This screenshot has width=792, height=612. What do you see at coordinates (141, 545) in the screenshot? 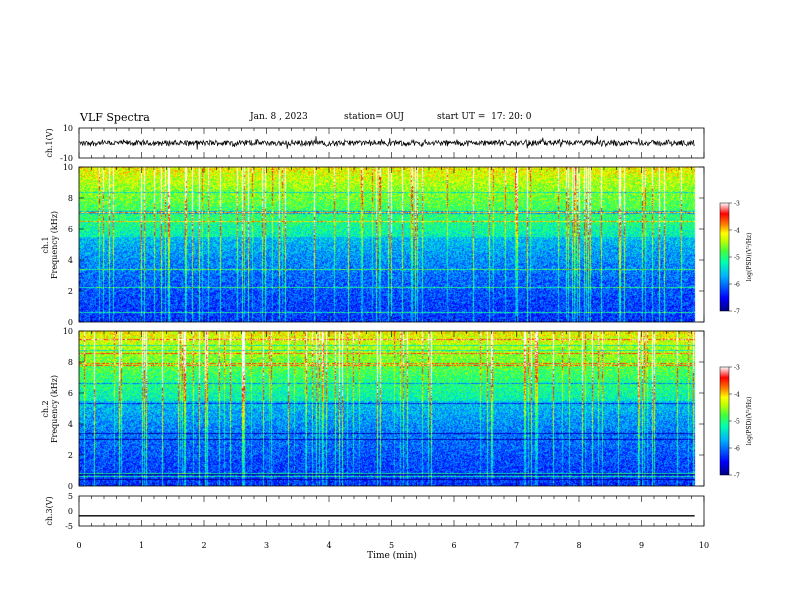
I see `x-tick-label: 1` at bounding box center [141, 545].